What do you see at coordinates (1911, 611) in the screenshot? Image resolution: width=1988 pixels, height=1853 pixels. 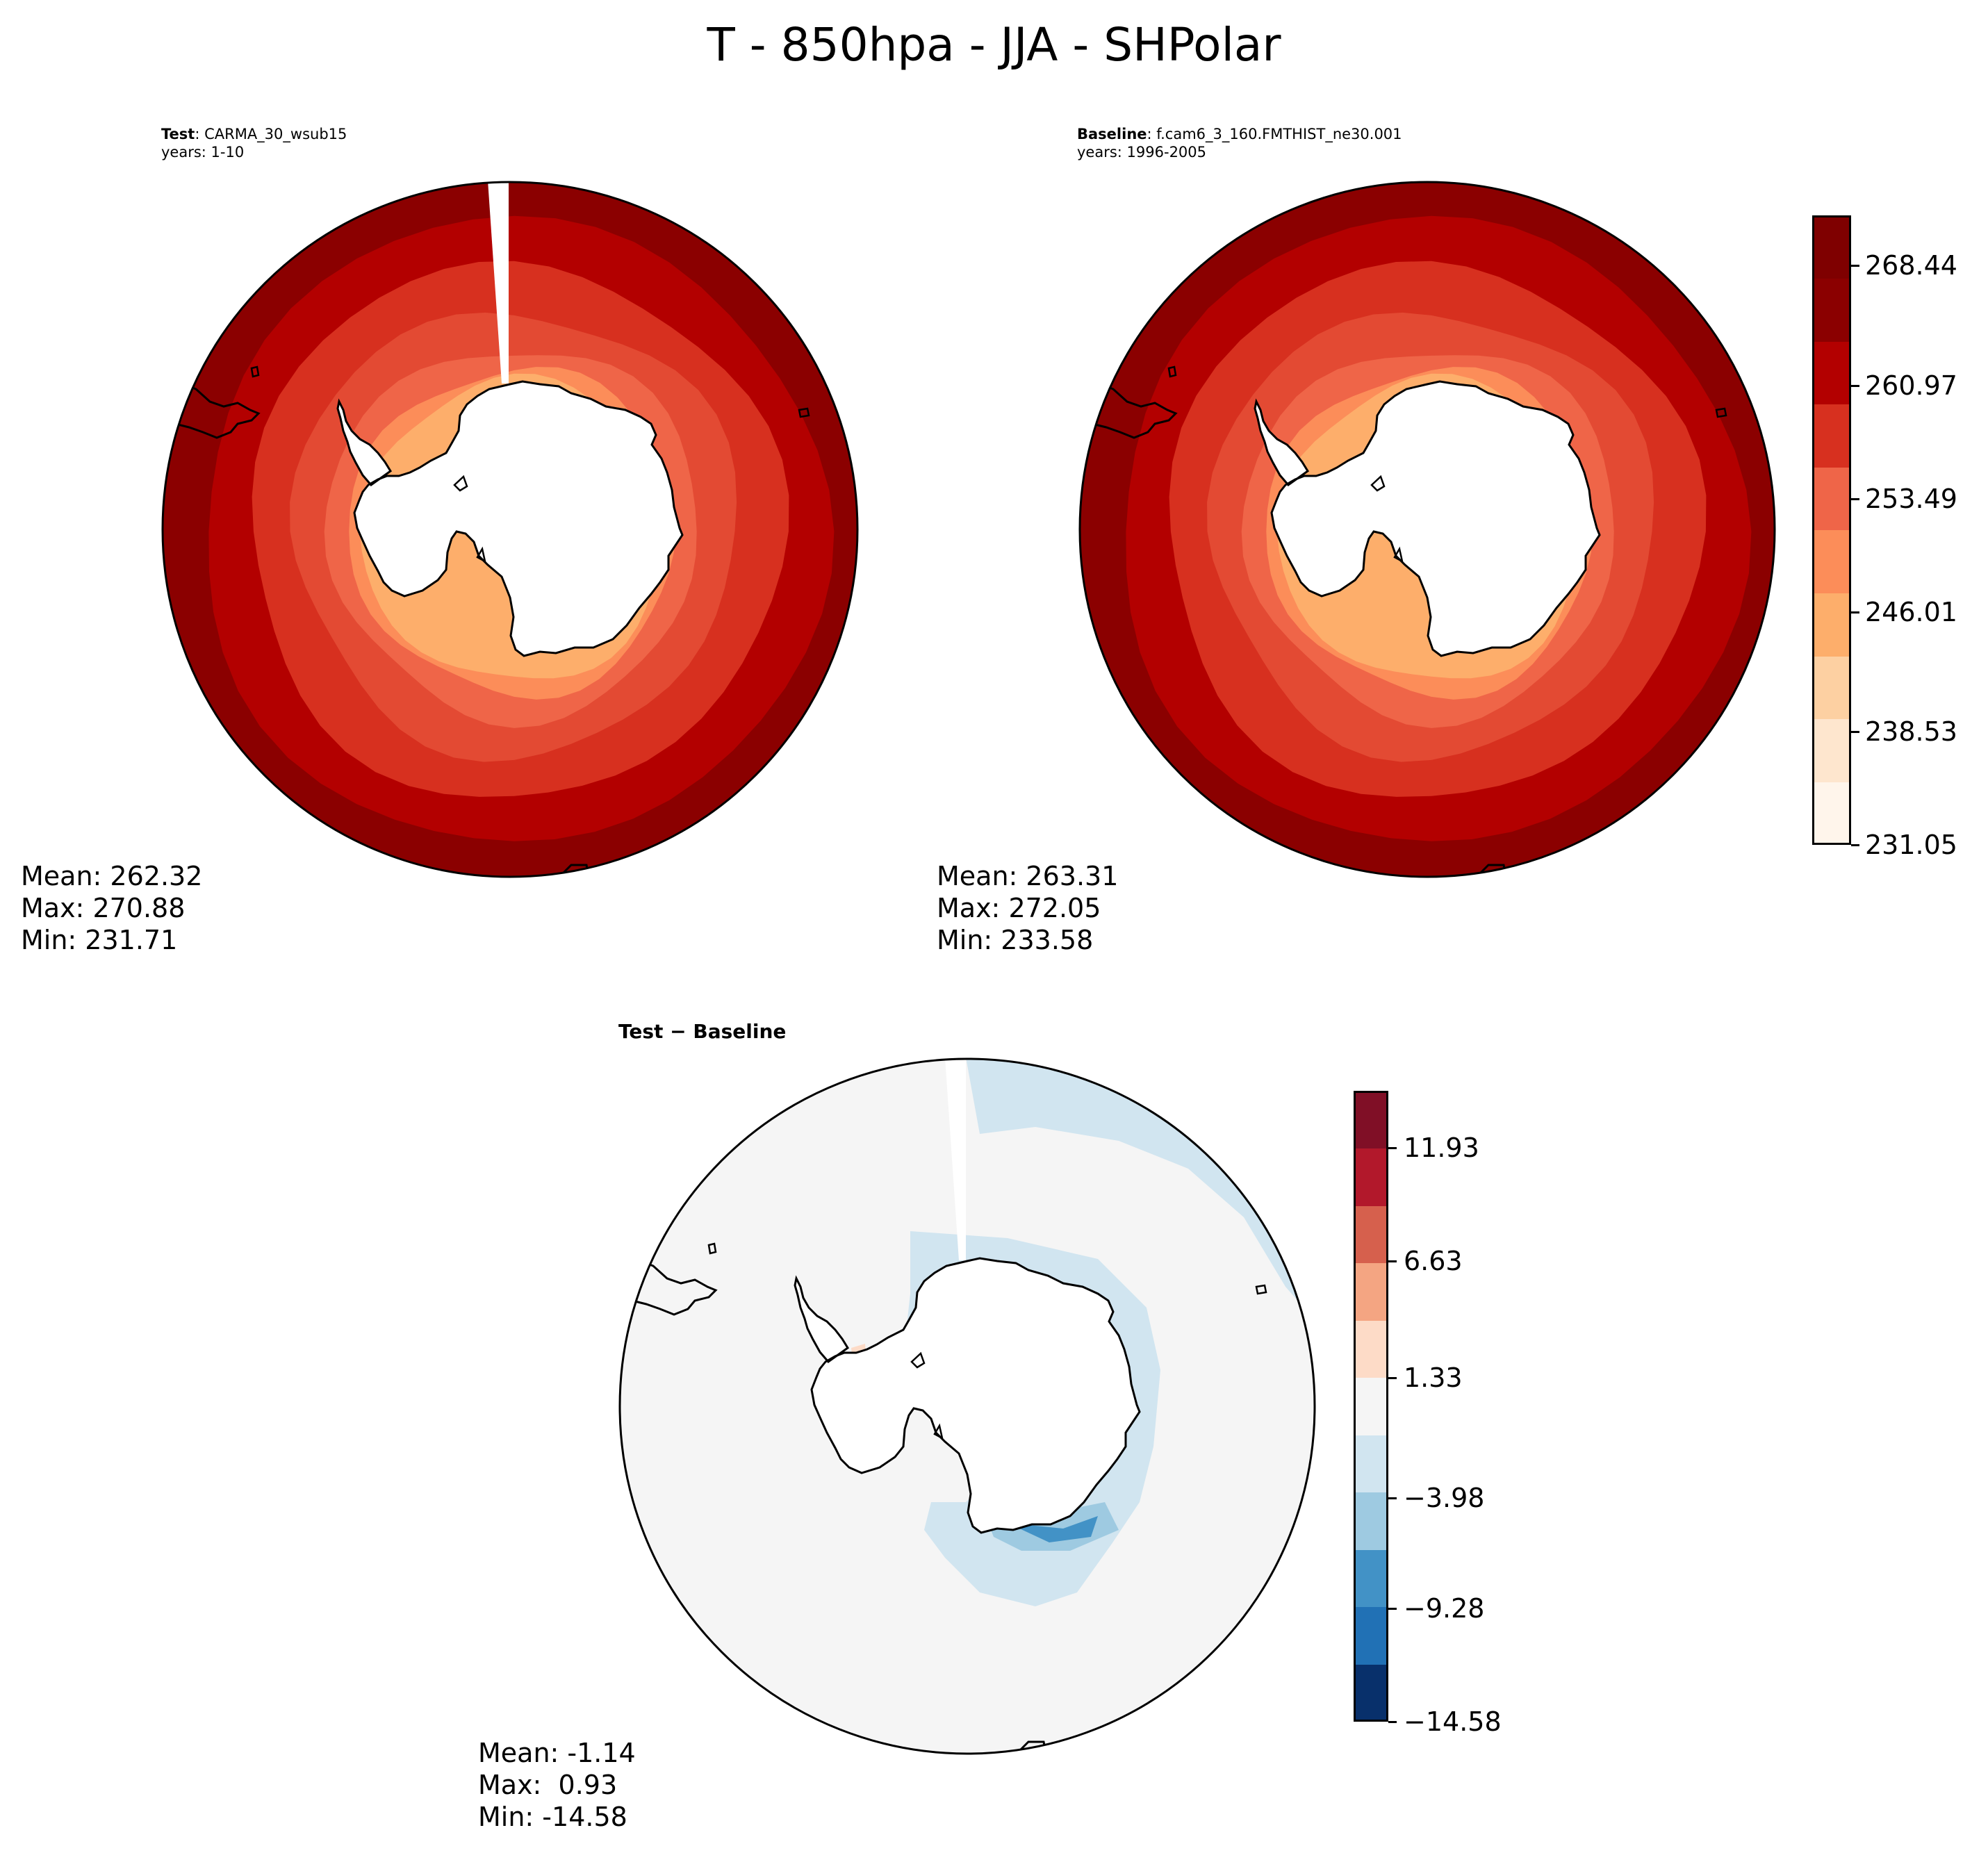 I see `colorbar-tick-label: 246.01` at bounding box center [1911, 611].